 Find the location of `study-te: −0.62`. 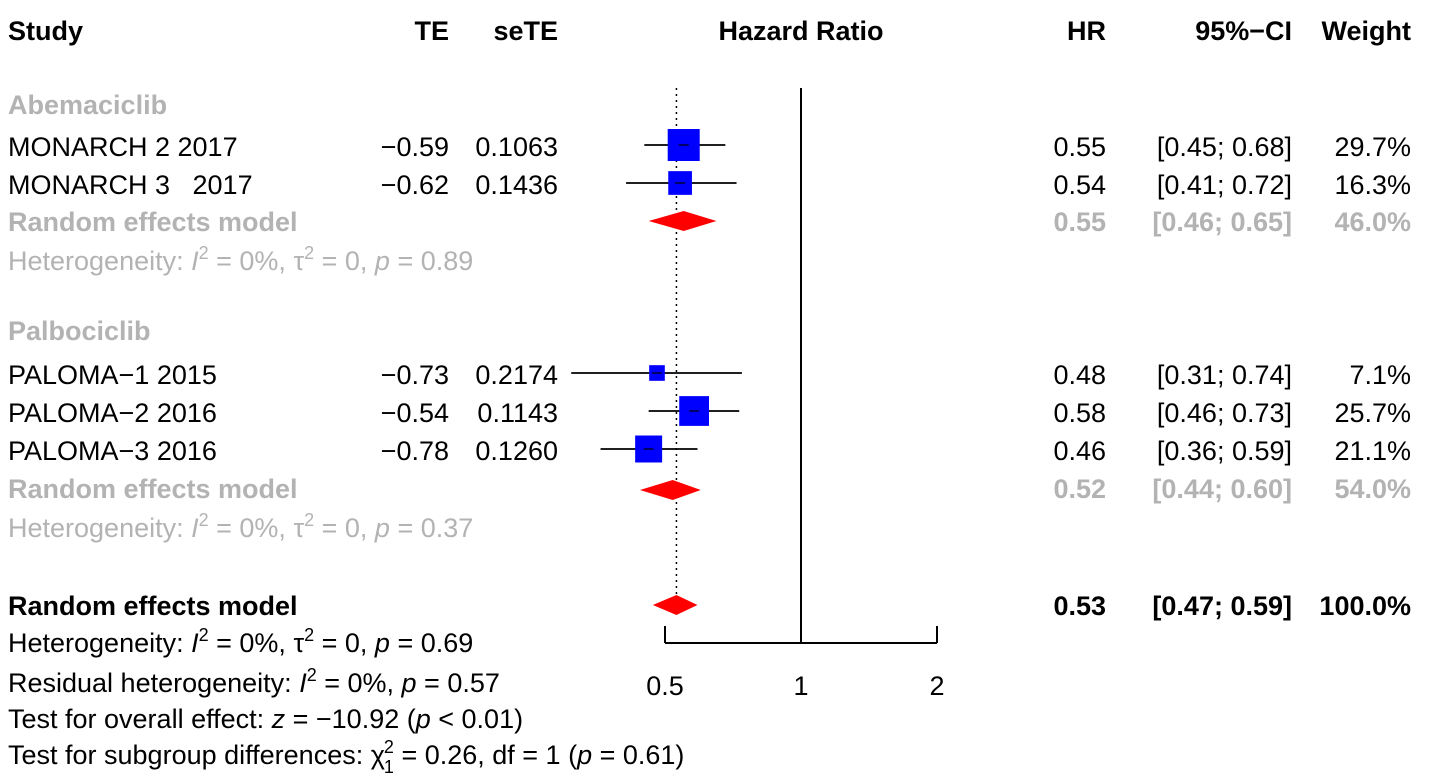

study-te: −0.62 is located at coordinates (415, 185).